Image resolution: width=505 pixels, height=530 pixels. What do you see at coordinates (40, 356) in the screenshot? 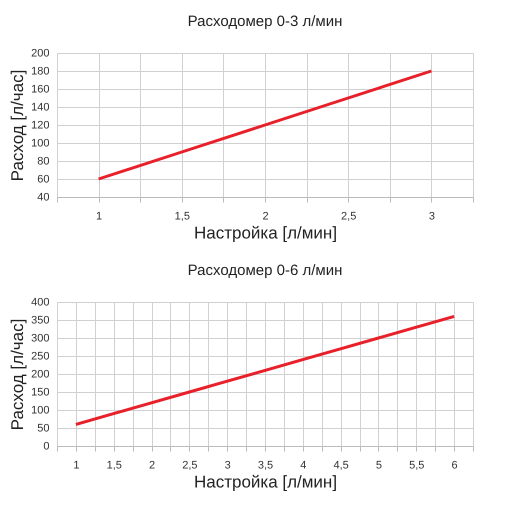
I see `y-tick-label: 250` at bounding box center [40, 356].